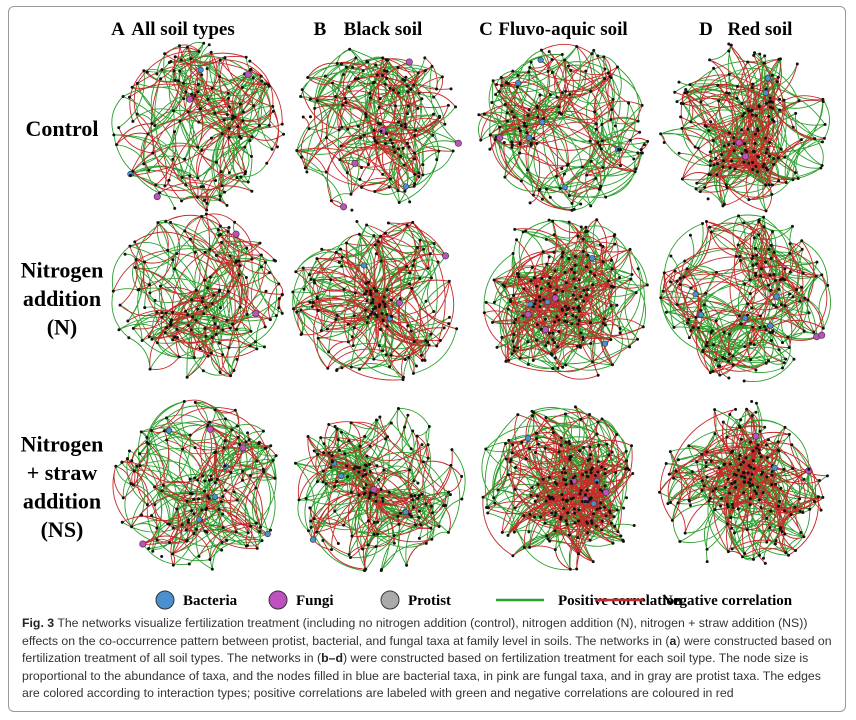 The width and height of the screenshot is (856, 720). I want to click on negative-edges, so click(744, 299).